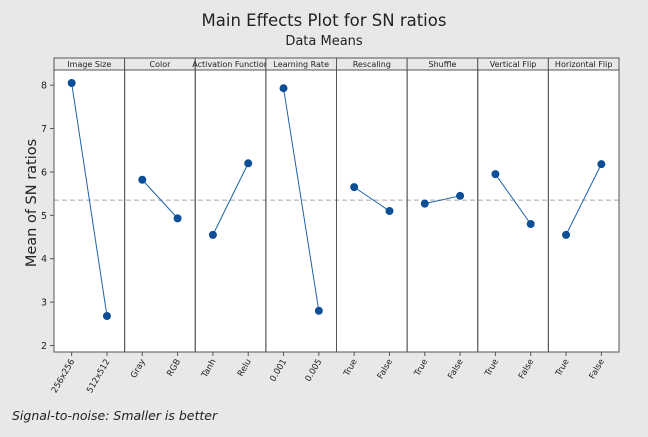 The width and height of the screenshot is (648, 437). I want to click on x-tick-label: 0.005, so click(314, 371).